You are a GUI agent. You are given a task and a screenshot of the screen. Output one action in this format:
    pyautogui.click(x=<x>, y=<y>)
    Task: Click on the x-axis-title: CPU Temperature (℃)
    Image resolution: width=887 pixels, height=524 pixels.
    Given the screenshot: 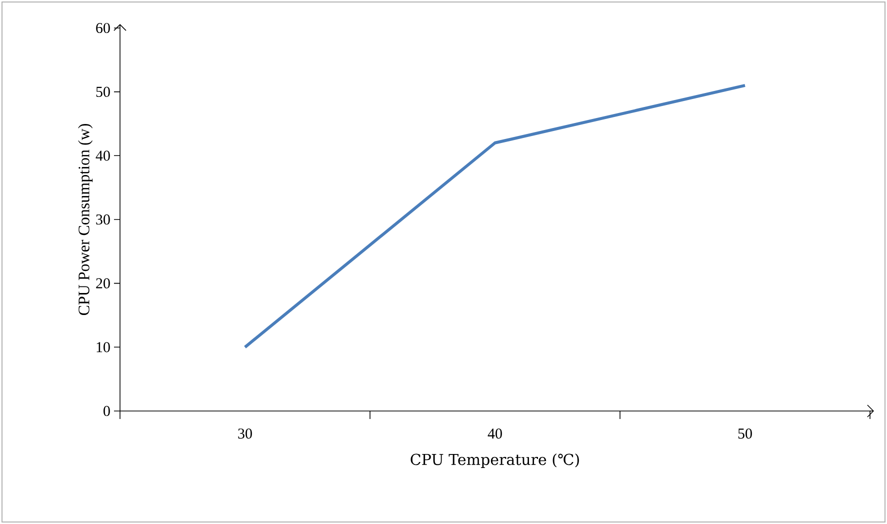 What is the action you would take?
    pyautogui.click(x=494, y=461)
    